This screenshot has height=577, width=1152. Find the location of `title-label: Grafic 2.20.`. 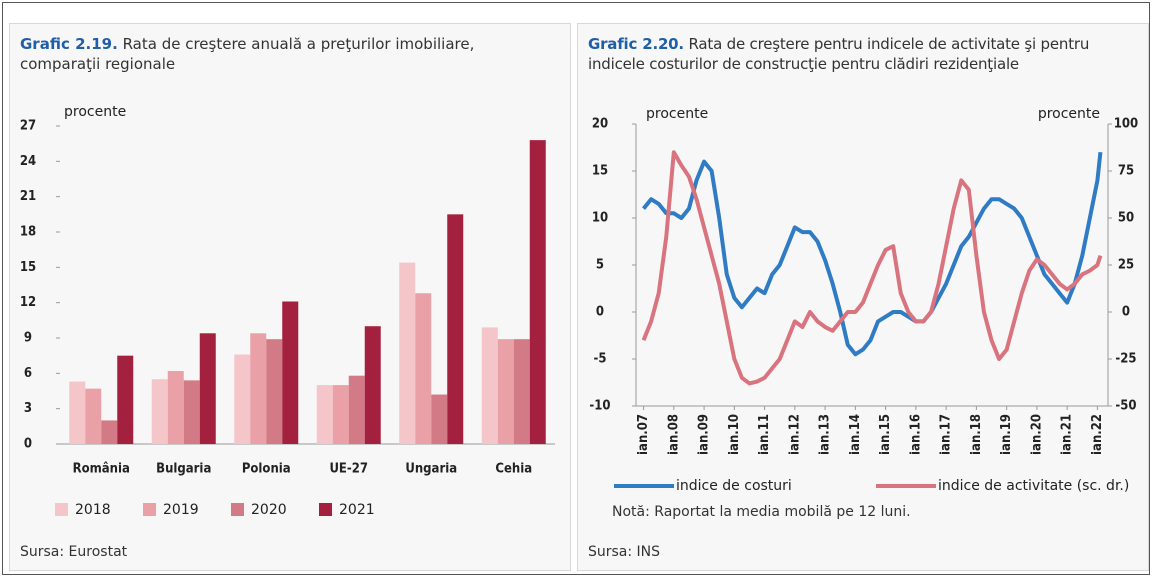

title-label: Grafic 2.20. is located at coordinates (636, 44).